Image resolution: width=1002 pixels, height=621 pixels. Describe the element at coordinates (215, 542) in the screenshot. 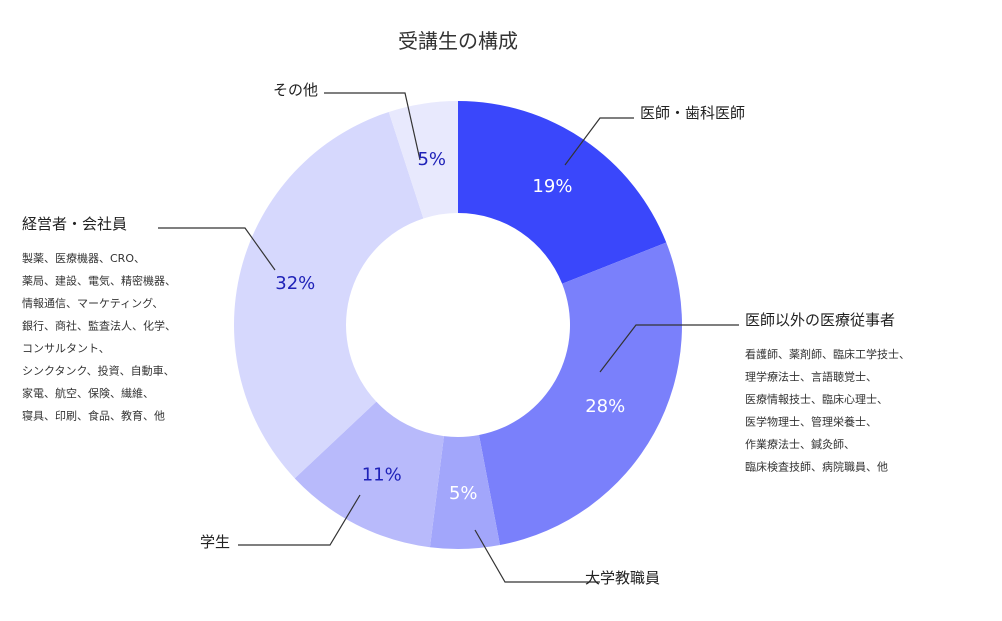

I see `slice-category-label-3: 学生` at that location.